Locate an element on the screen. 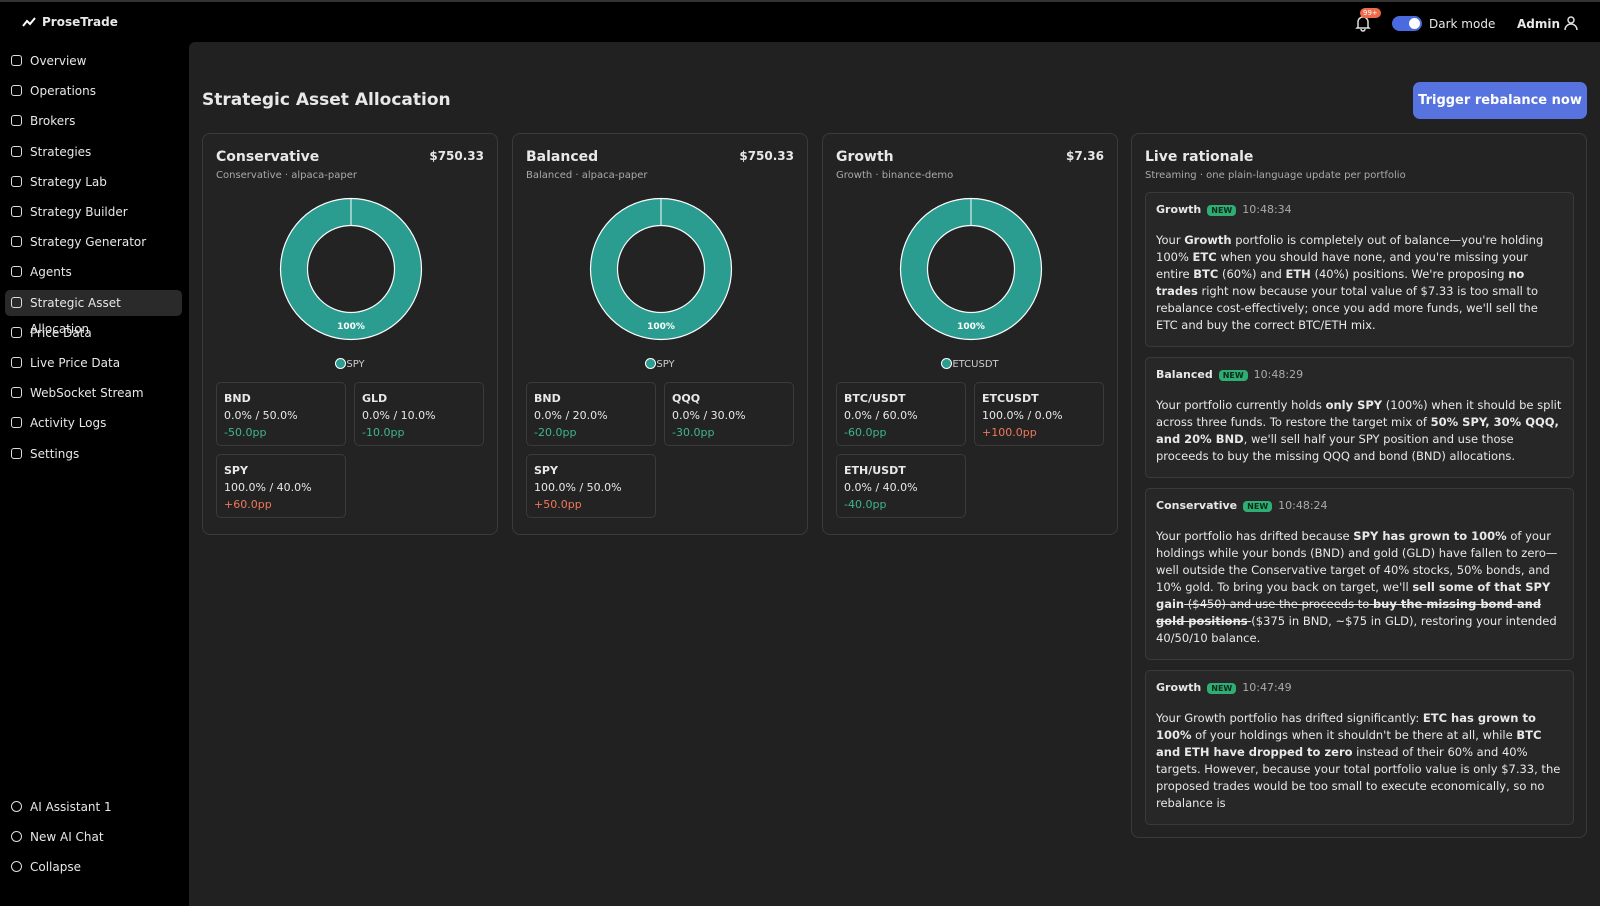 The height and width of the screenshot is (906, 1600). nav-item: Agents is located at coordinates (93, 272).